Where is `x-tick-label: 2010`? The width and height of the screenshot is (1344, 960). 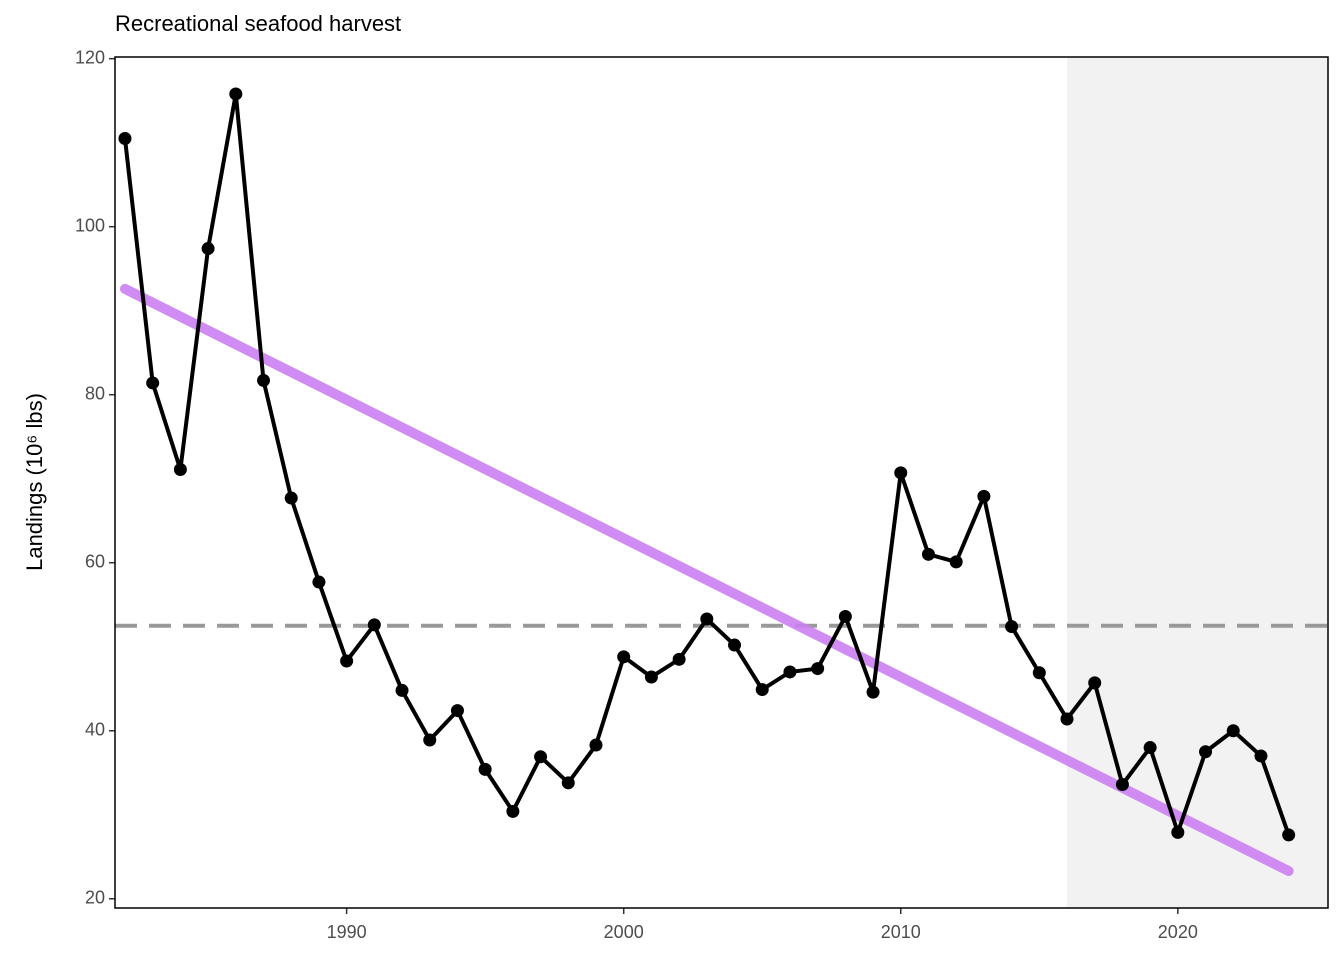
x-tick-label: 2010 is located at coordinates (901, 932).